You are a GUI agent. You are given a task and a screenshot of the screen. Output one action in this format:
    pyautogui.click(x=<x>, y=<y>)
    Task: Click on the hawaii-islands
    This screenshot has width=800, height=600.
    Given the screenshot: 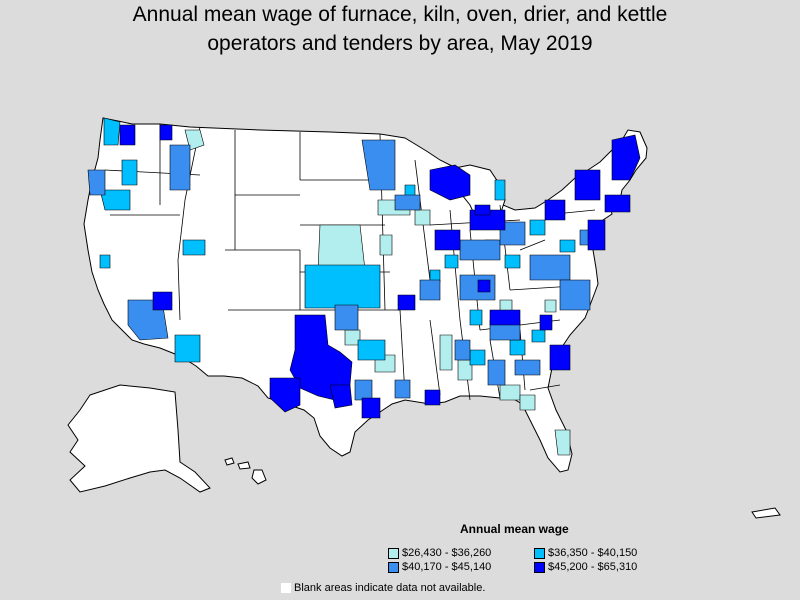 What is the action you would take?
    pyautogui.click(x=245, y=471)
    